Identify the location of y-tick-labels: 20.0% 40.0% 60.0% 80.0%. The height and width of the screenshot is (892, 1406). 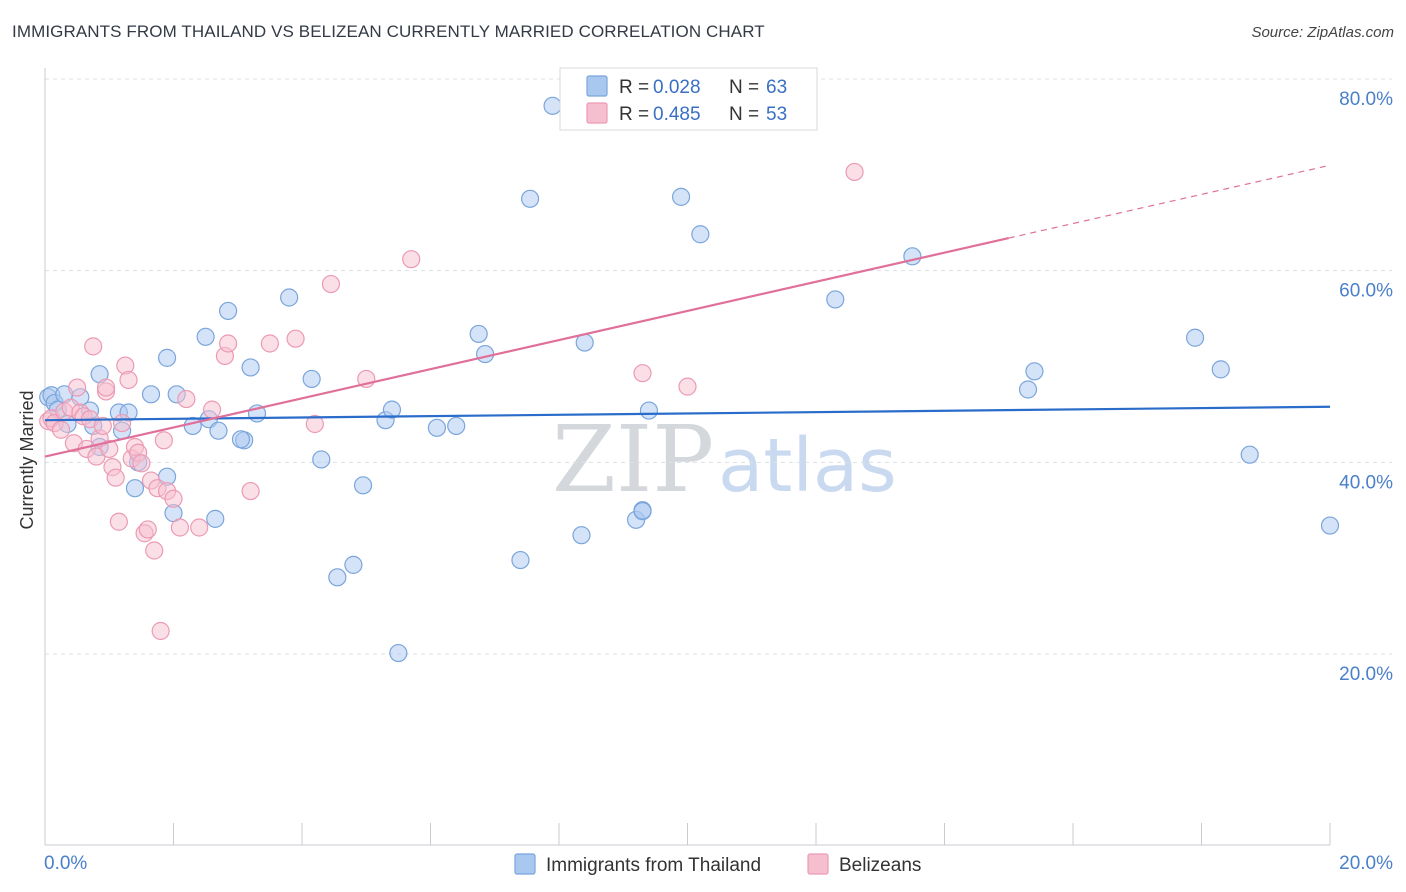
(1366, 387).